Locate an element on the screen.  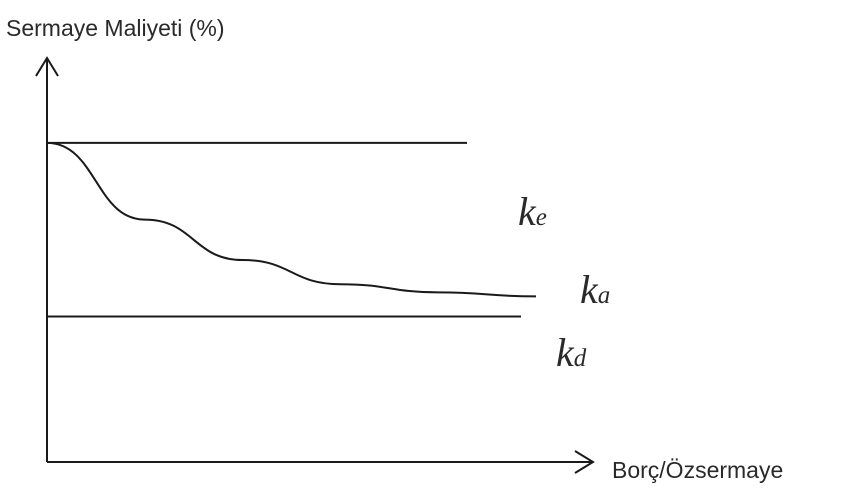
x-axis is located at coordinates (321, 462).